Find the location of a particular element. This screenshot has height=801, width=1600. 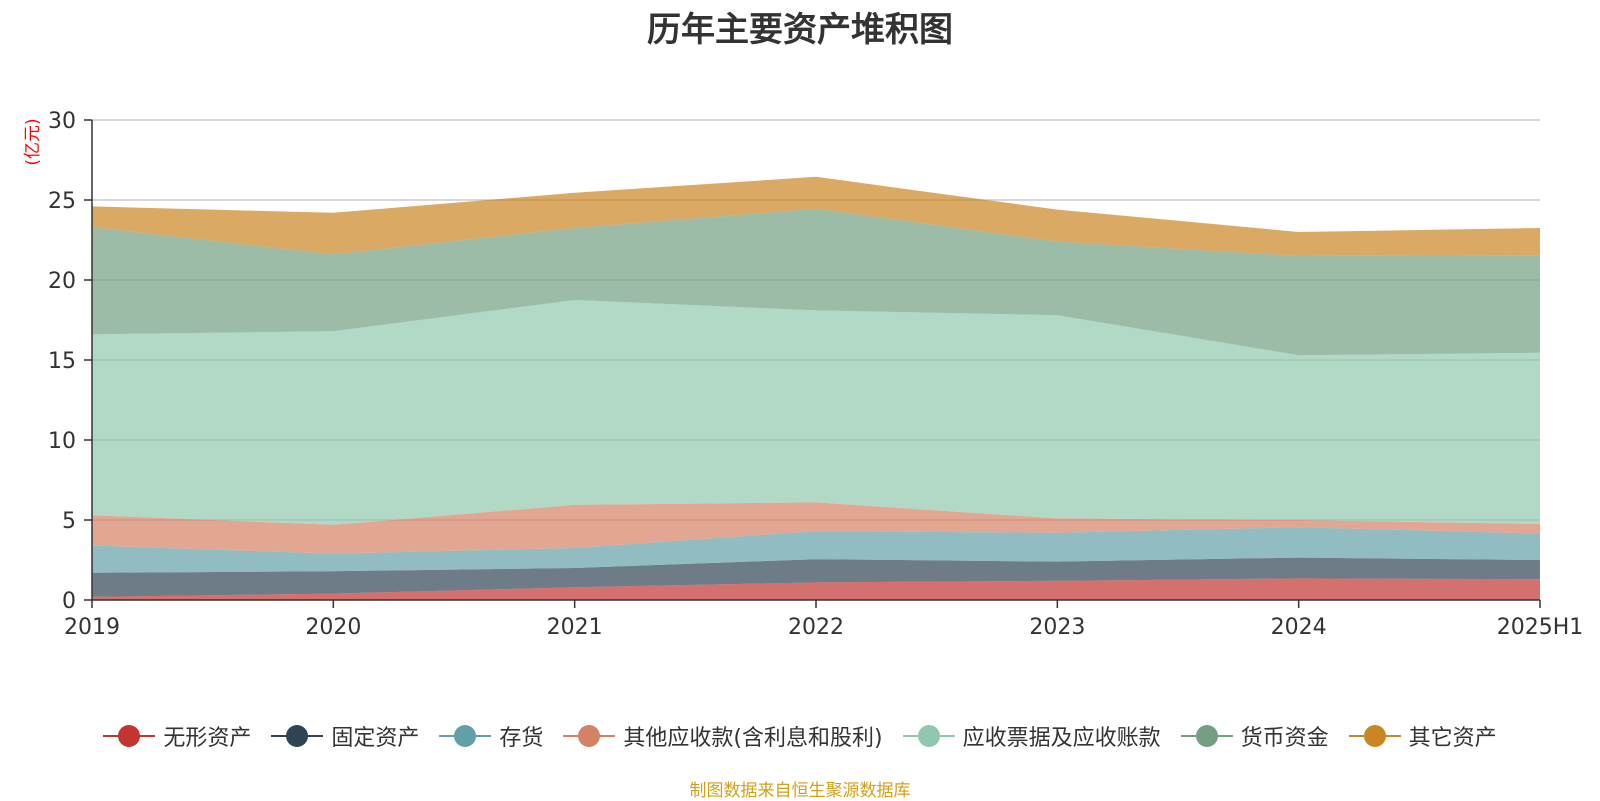

chart-title: 历年主要资产堆积图 is located at coordinates (800, 30).